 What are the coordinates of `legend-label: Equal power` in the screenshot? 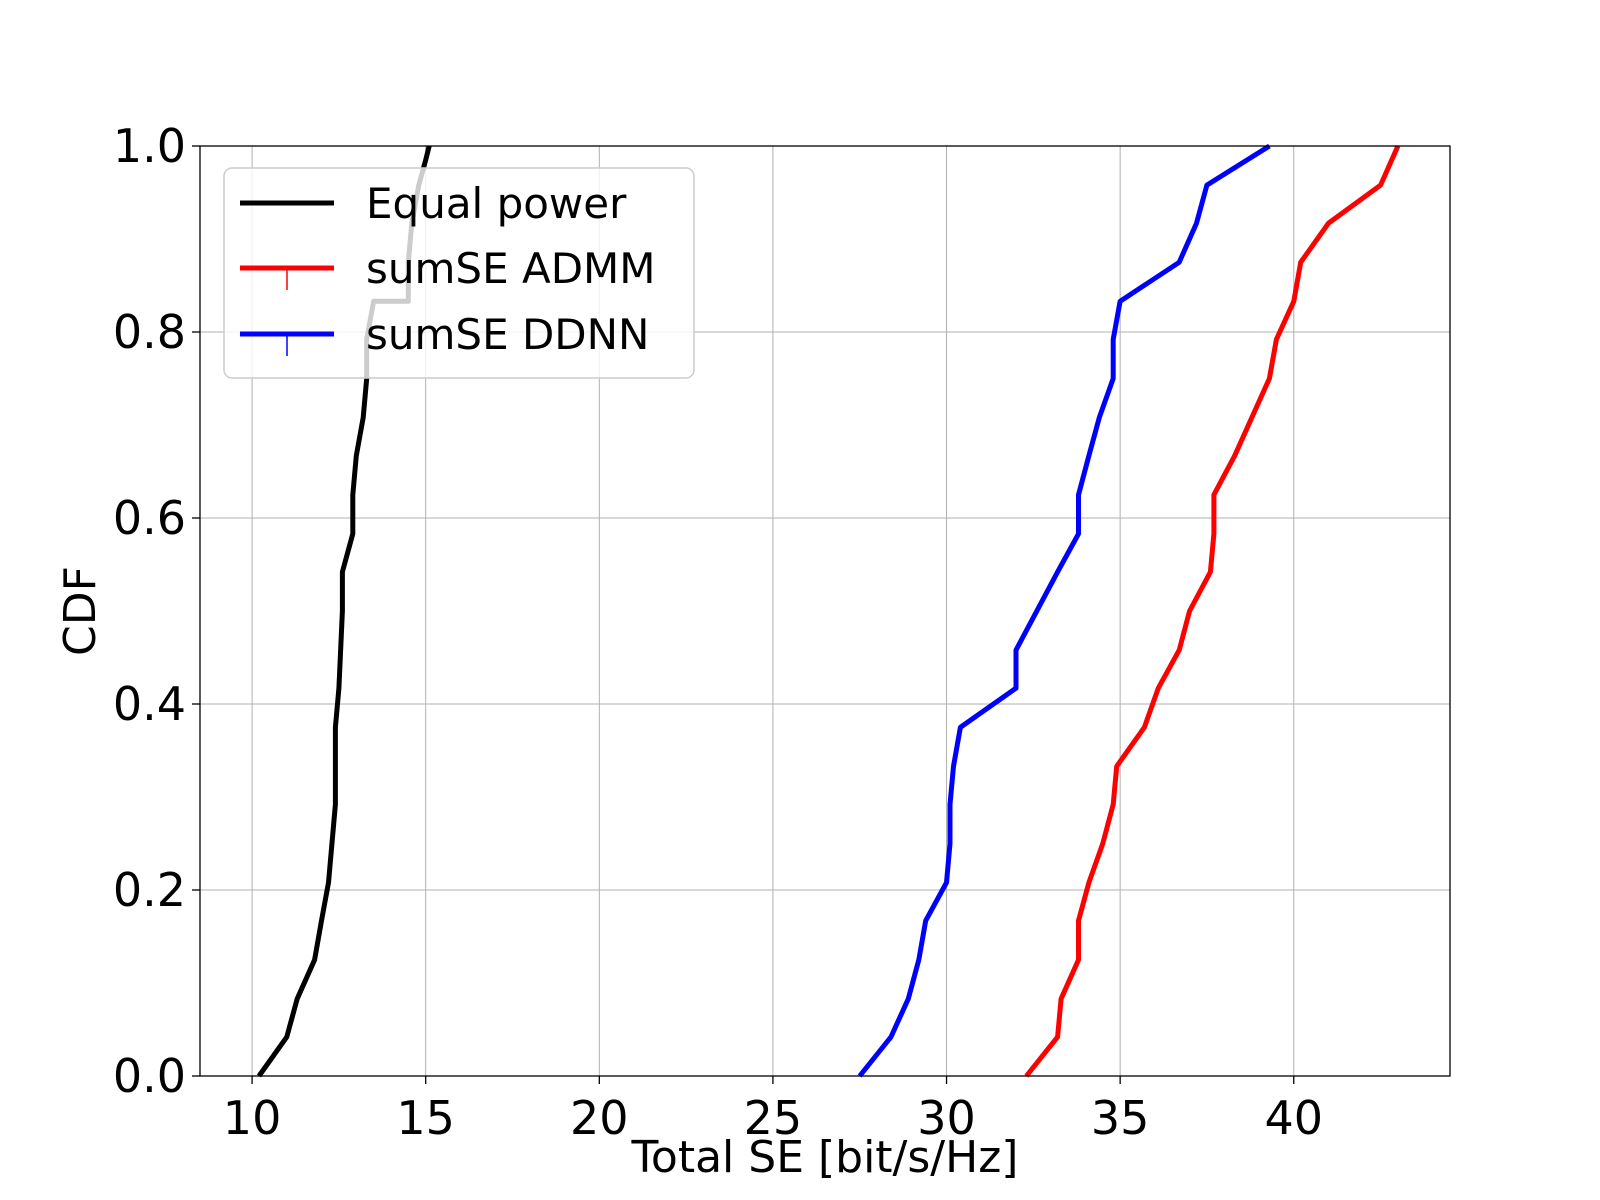 It's located at (496, 203).